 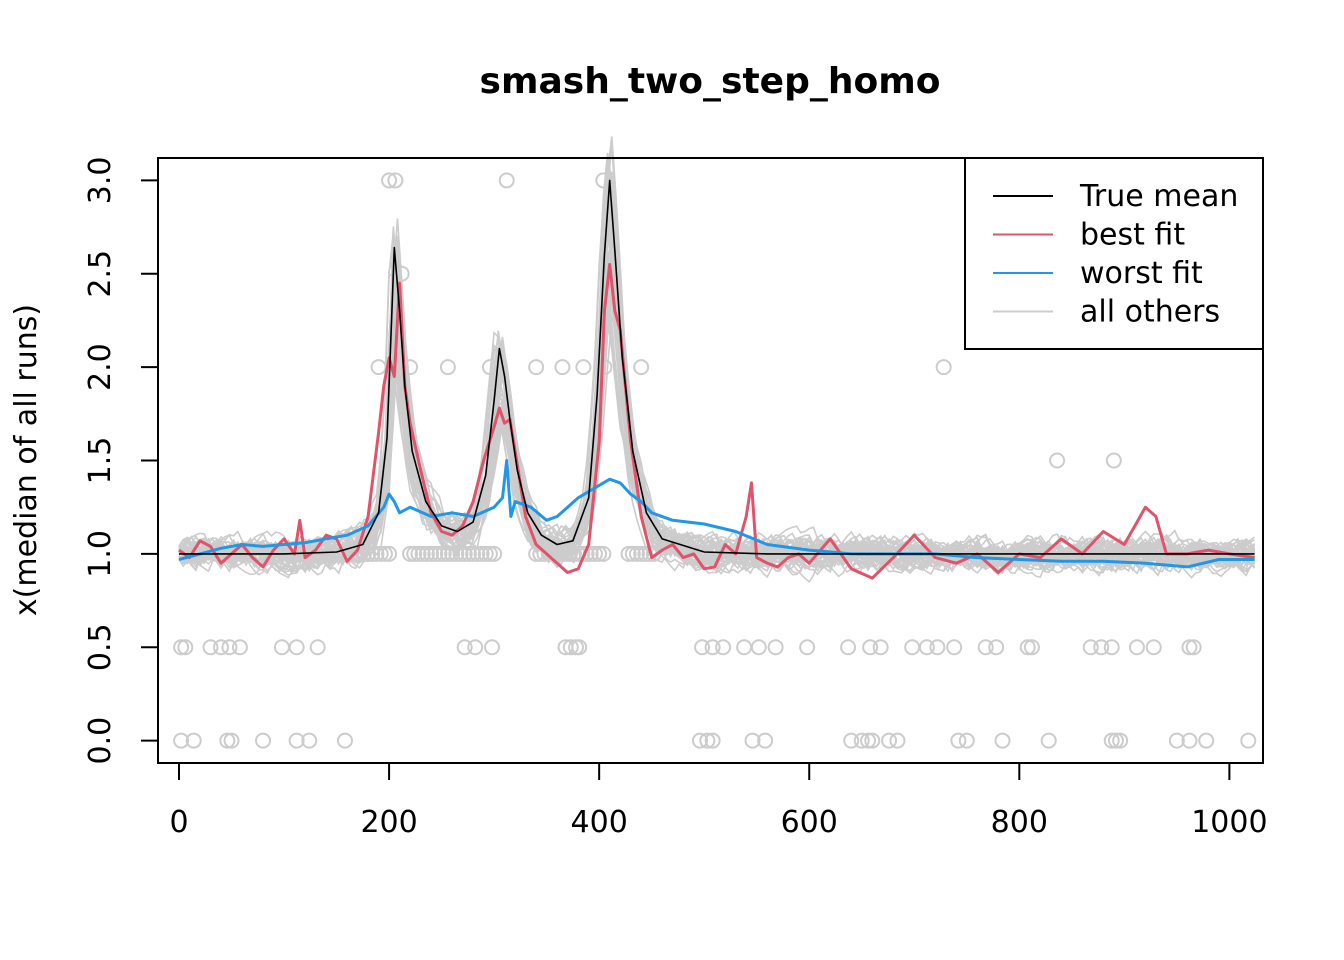 I want to click on y-tick-label: 0.5, so click(x=100, y=647).